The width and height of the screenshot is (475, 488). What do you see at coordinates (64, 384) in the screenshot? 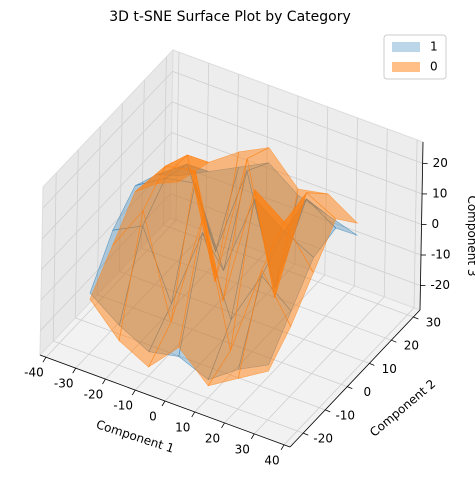
I see `x-tick-label: -30` at bounding box center [64, 384].